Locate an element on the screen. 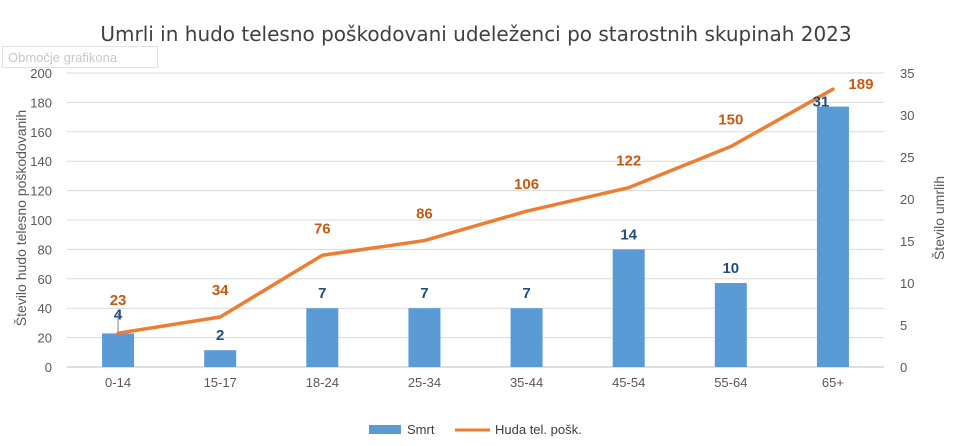 The width and height of the screenshot is (960, 446). right-tick-label: 5 is located at coordinates (903, 325).